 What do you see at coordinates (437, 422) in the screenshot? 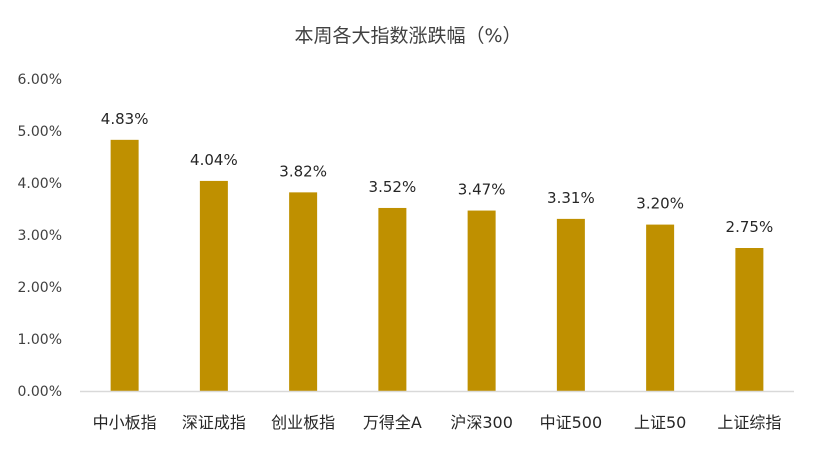
I see `x-axis-tick-labels: 中小板指 深证成指 创业板指 万得全A 沪深300 中证500 上证50 上证综指` at bounding box center [437, 422].